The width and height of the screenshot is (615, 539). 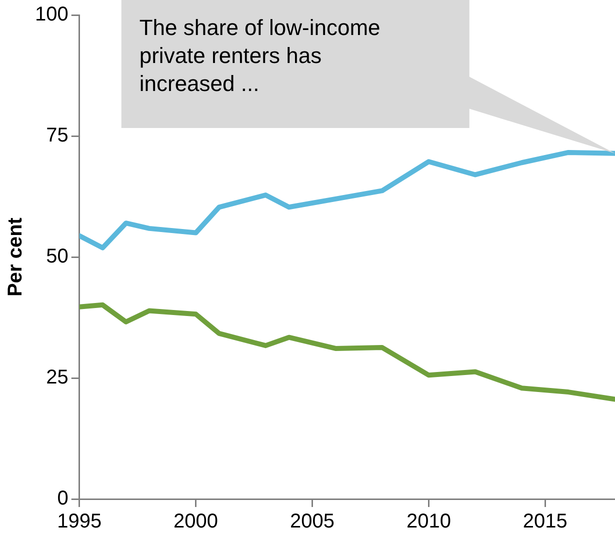 What do you see at coordinates (196, 521) in the screenshot?
I see `x-tick-label: 2000` at bounding box center [196, 521].